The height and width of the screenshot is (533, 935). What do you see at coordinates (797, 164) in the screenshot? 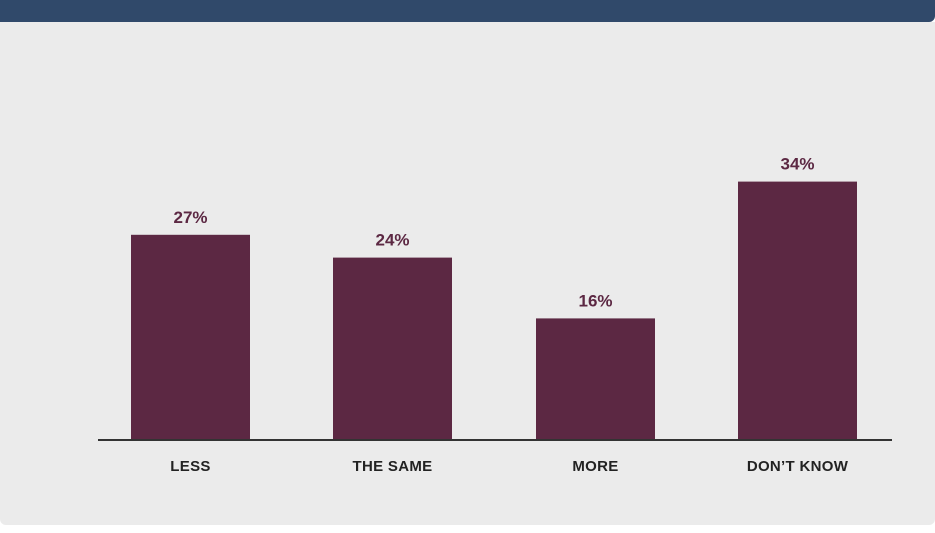
I see `value-label-4: 34%` at bounding box center [797, 164].